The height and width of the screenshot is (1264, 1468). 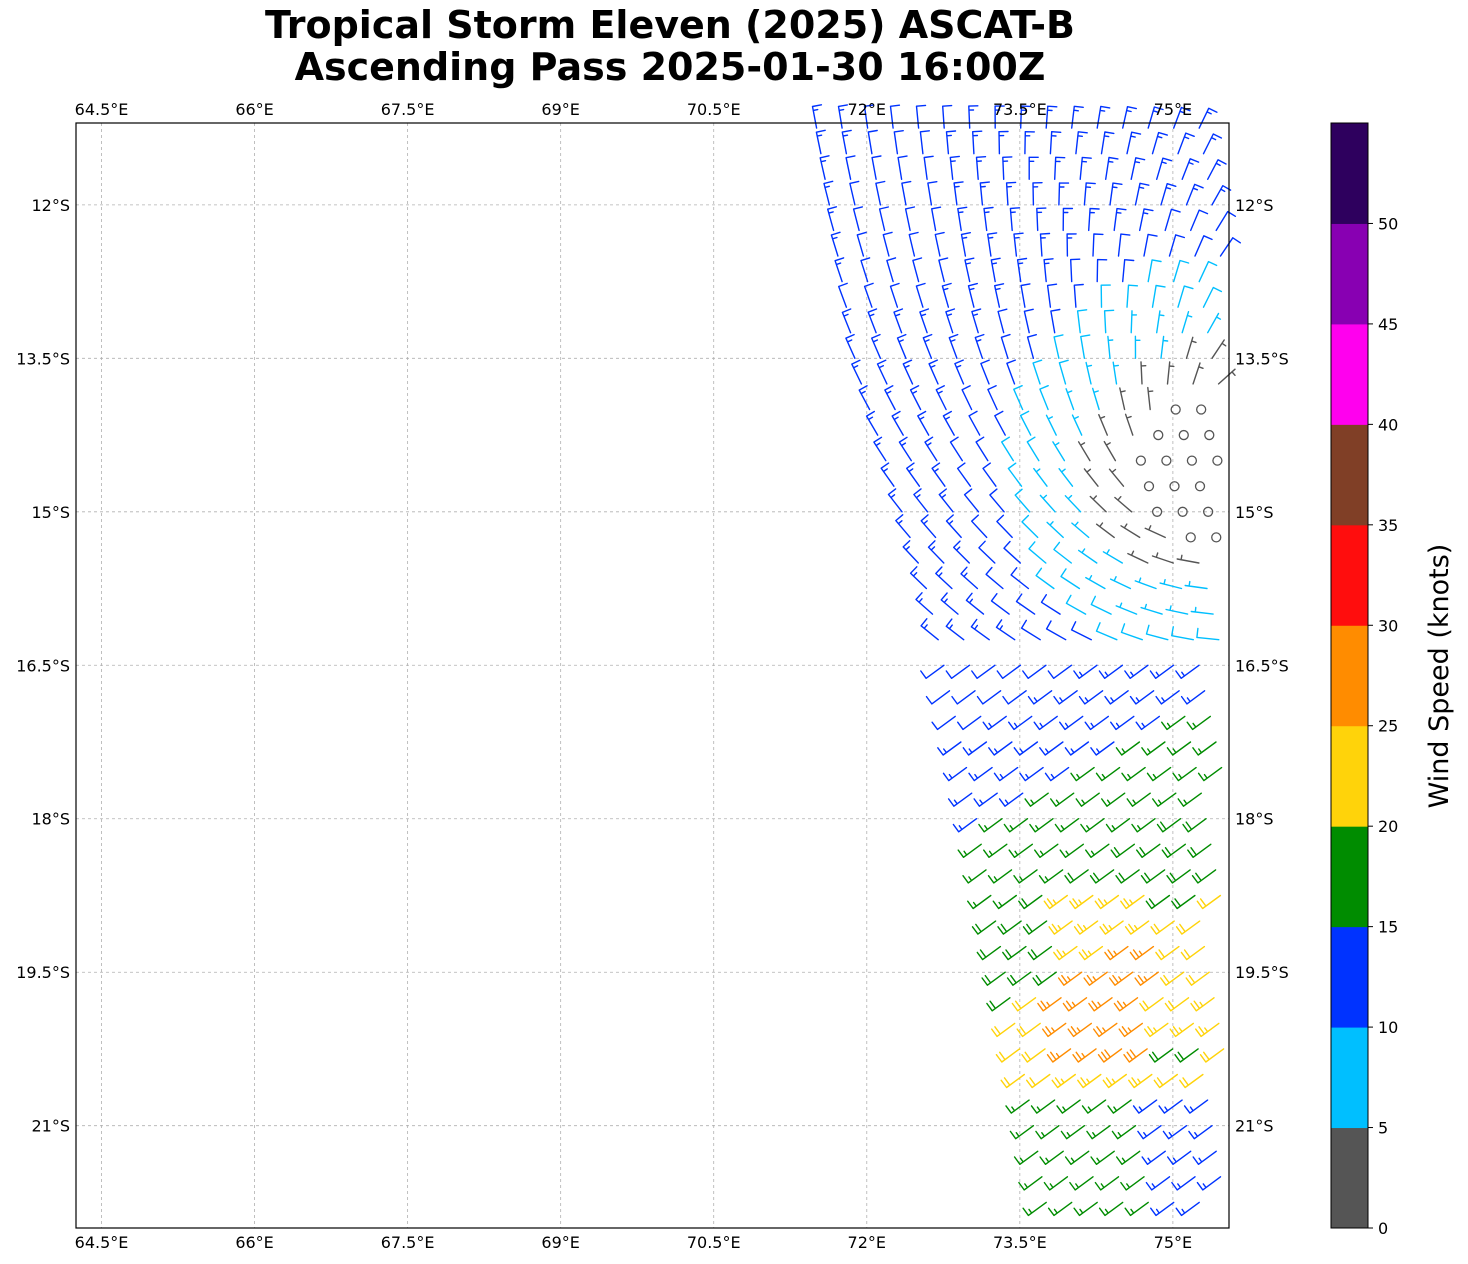 What do you see at coordinates (1149, 486) in the screenshot?
I see `calm-wind-circle` at bounding box center [1149, 486].